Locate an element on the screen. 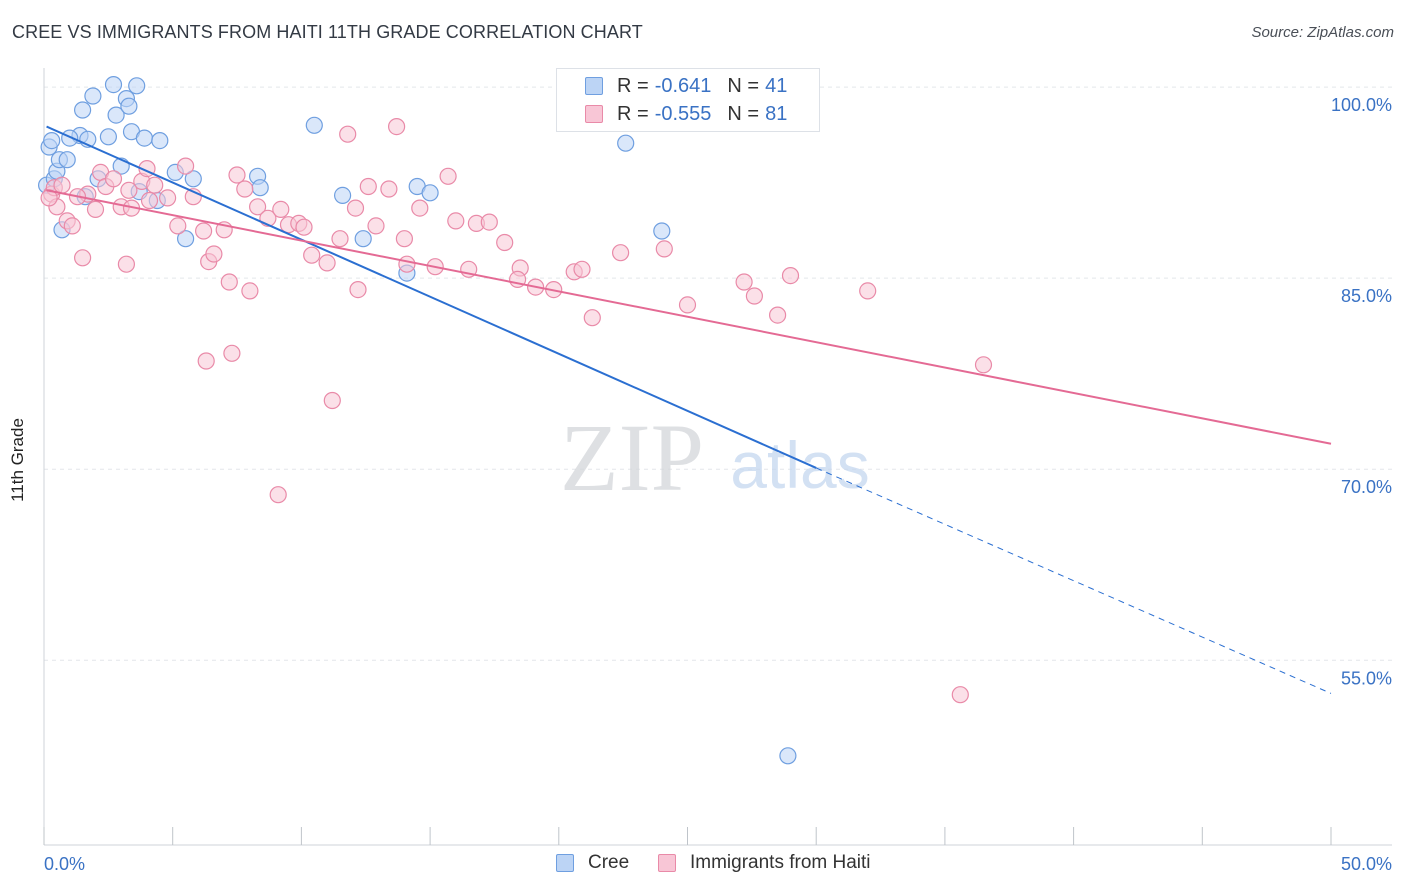  series-swatch-cree is located at coordinates (565, 863).